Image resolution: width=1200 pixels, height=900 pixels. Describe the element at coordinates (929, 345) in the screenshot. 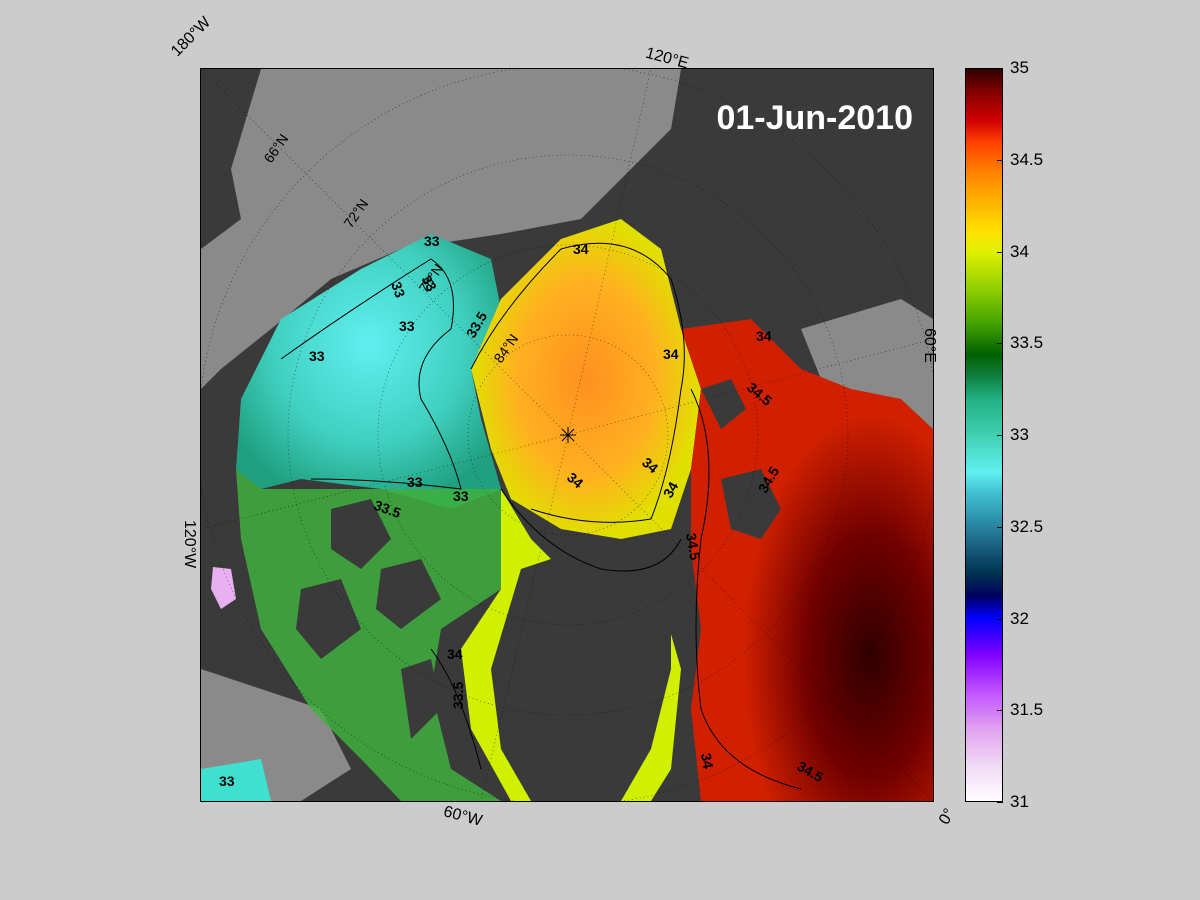

I see `lon-label-60e: 60°E` at that location.